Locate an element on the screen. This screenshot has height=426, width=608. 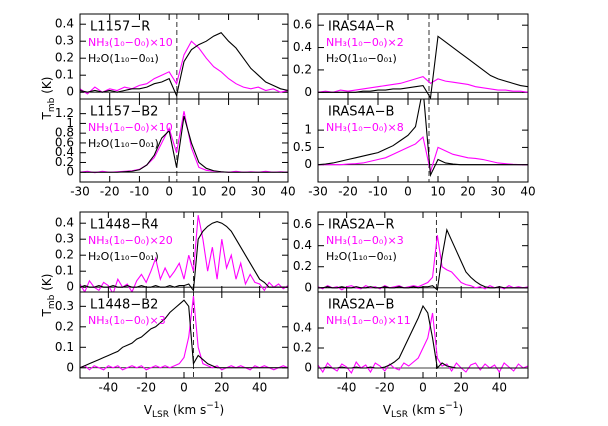
legend-entry: NH₃(1₀−0₀)×10 is located at coordinates (130, 42).